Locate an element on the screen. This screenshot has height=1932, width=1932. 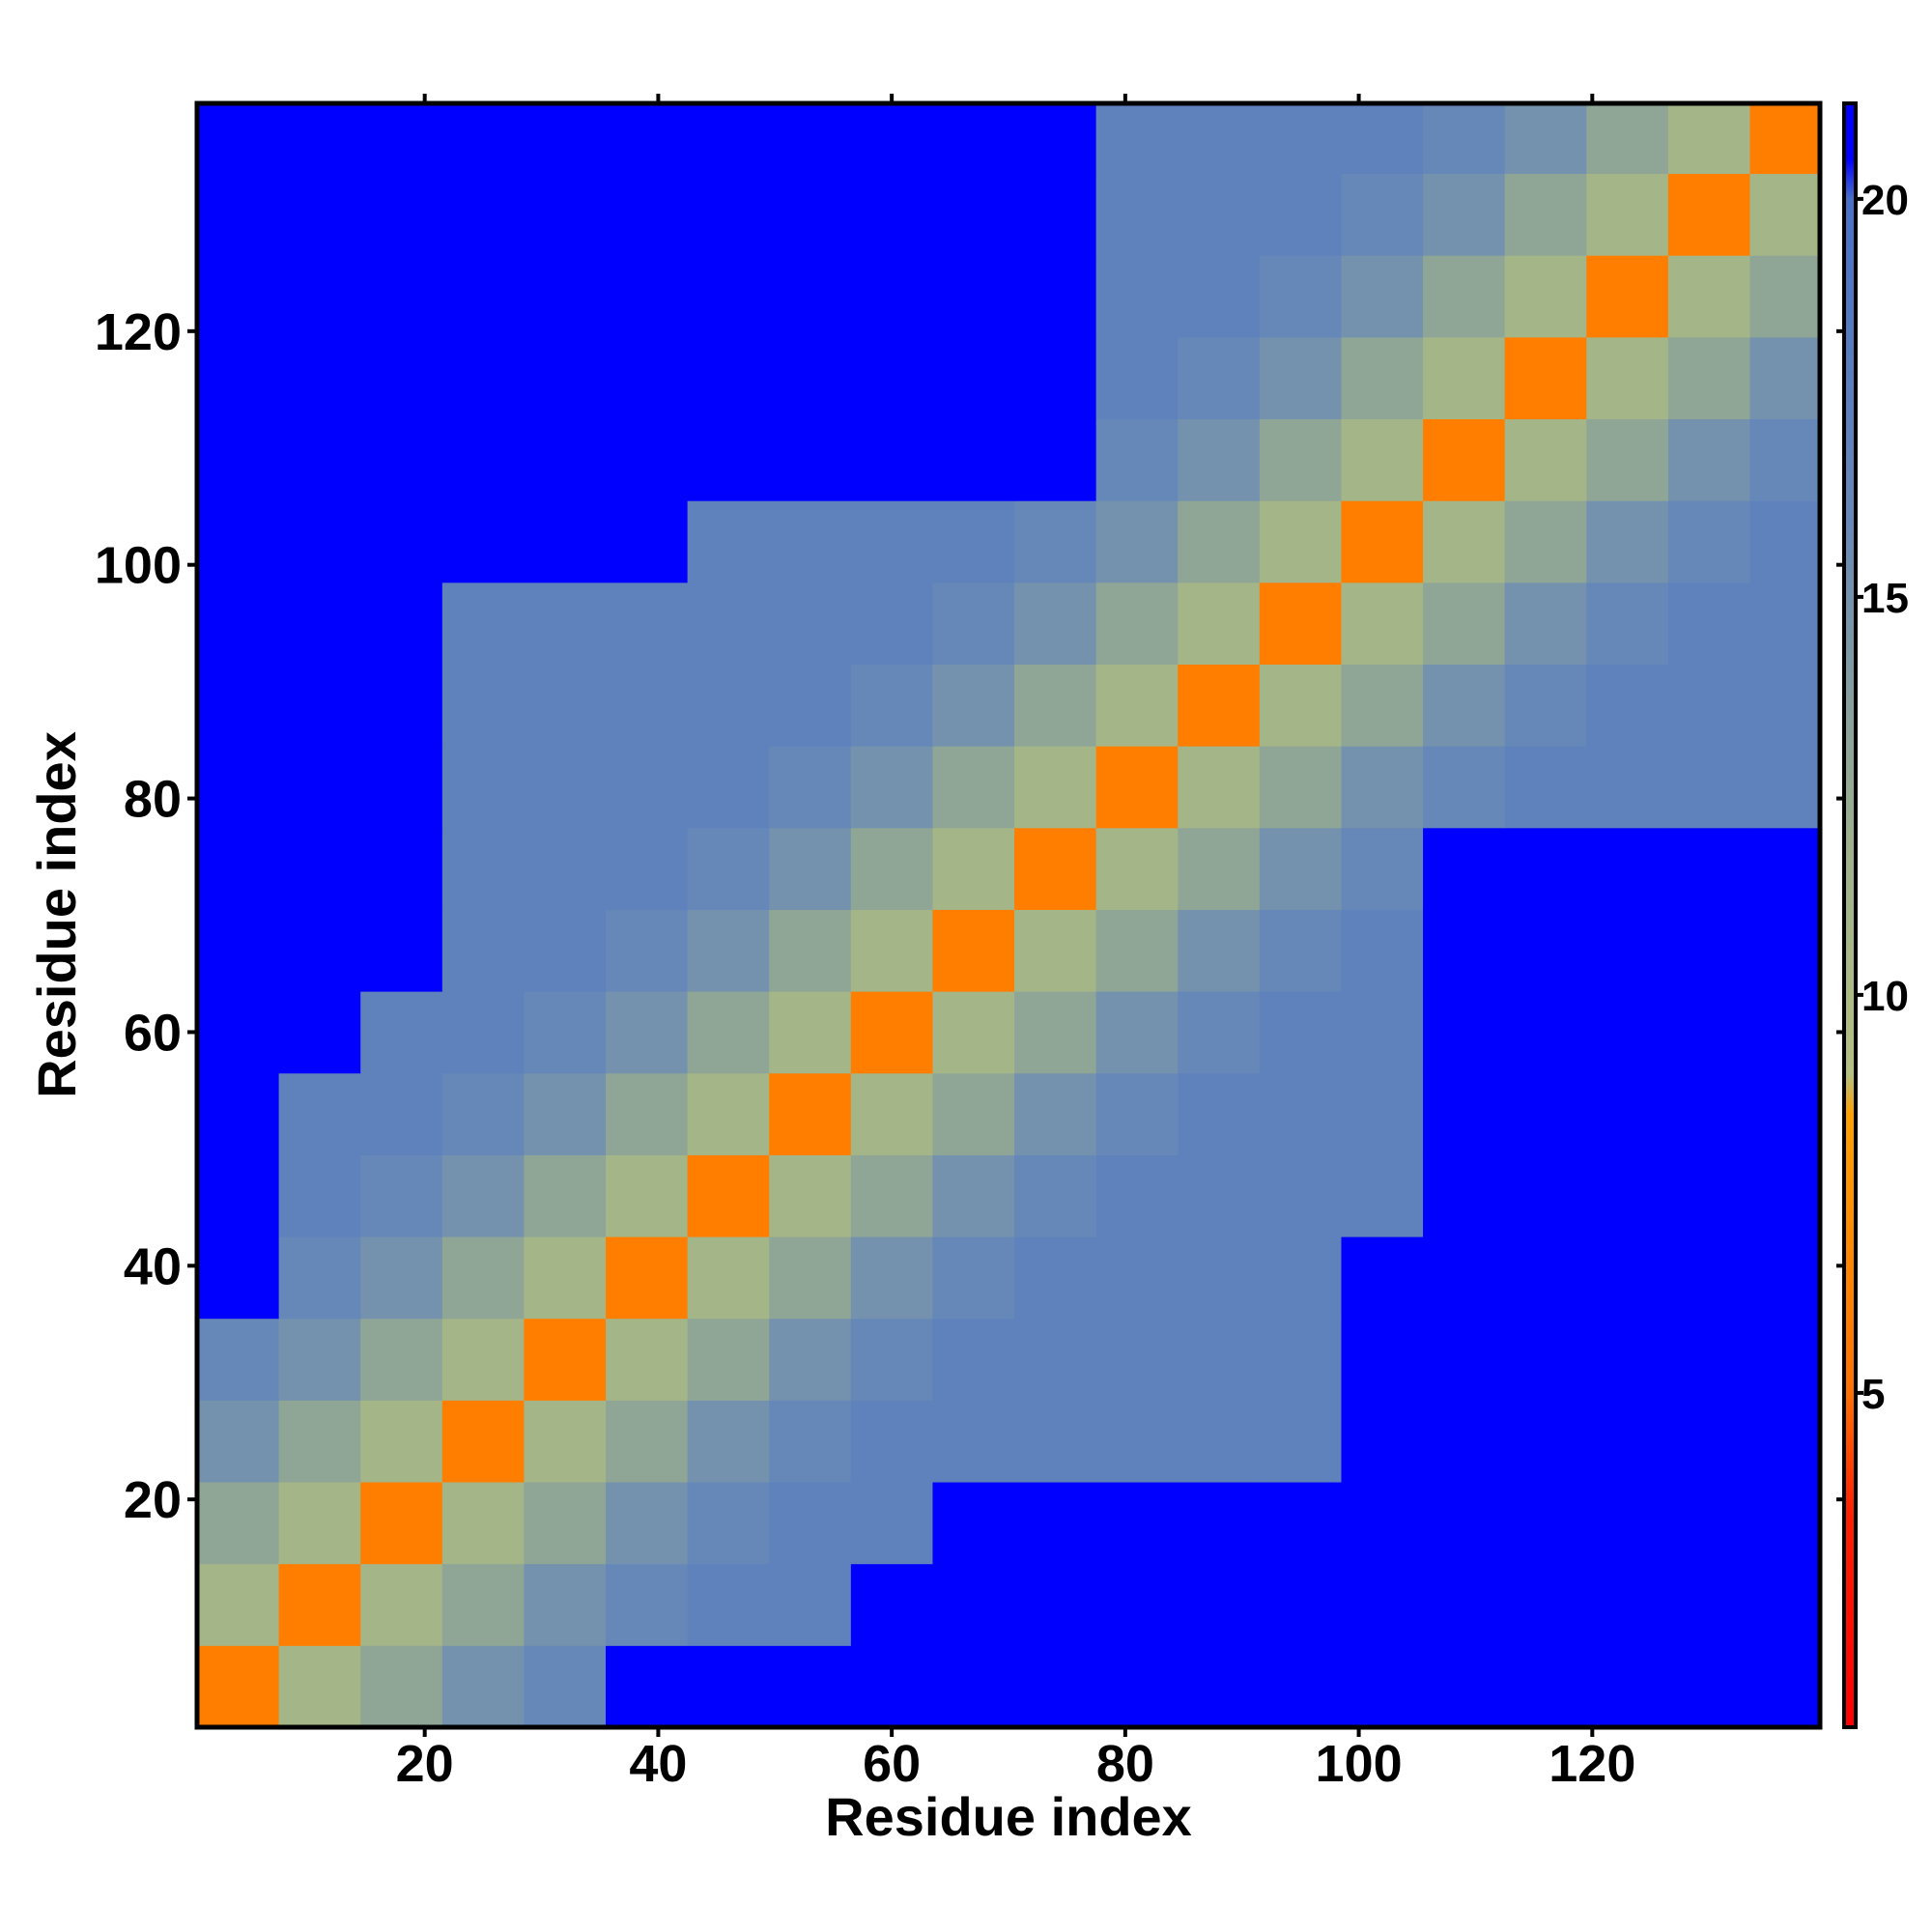
x-tick-label: 20 is located at coordinates (425, 1764).